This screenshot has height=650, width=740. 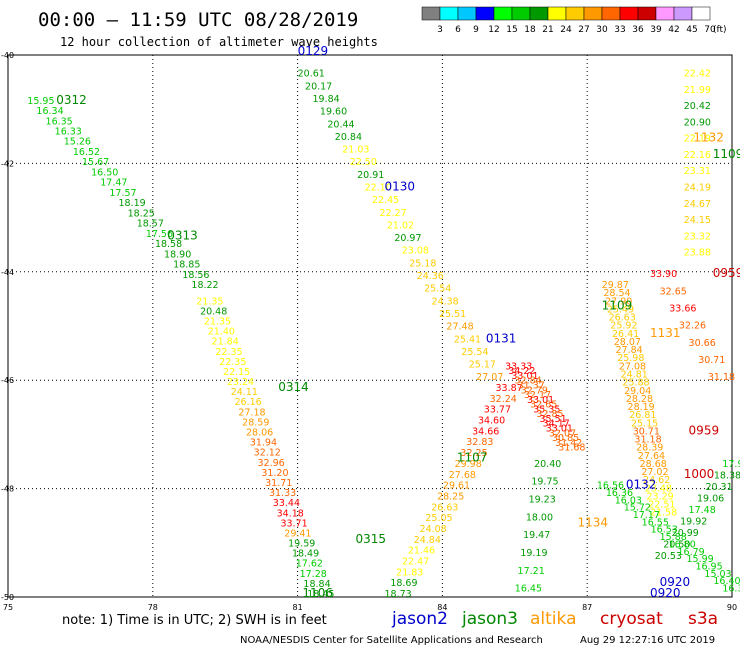 I want to click on wave-height-value: 17.57, so click(x=122, y=193).